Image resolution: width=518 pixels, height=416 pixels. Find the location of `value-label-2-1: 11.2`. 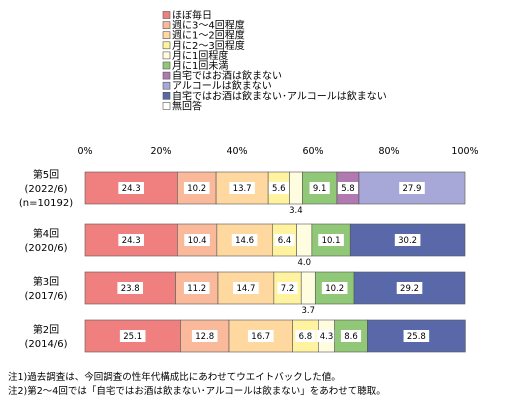

value-label-2-1: 11.2 is located at coordinates (196, 289).